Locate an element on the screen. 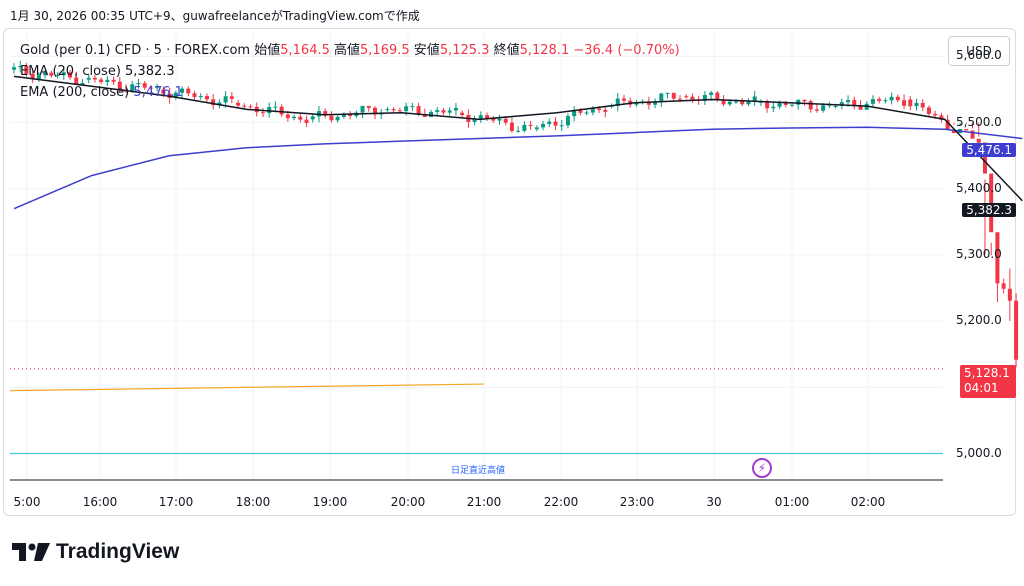 This screenshot has height=586, width=1024. low-value: 5,125.3 is located at coordinates (464, 50).